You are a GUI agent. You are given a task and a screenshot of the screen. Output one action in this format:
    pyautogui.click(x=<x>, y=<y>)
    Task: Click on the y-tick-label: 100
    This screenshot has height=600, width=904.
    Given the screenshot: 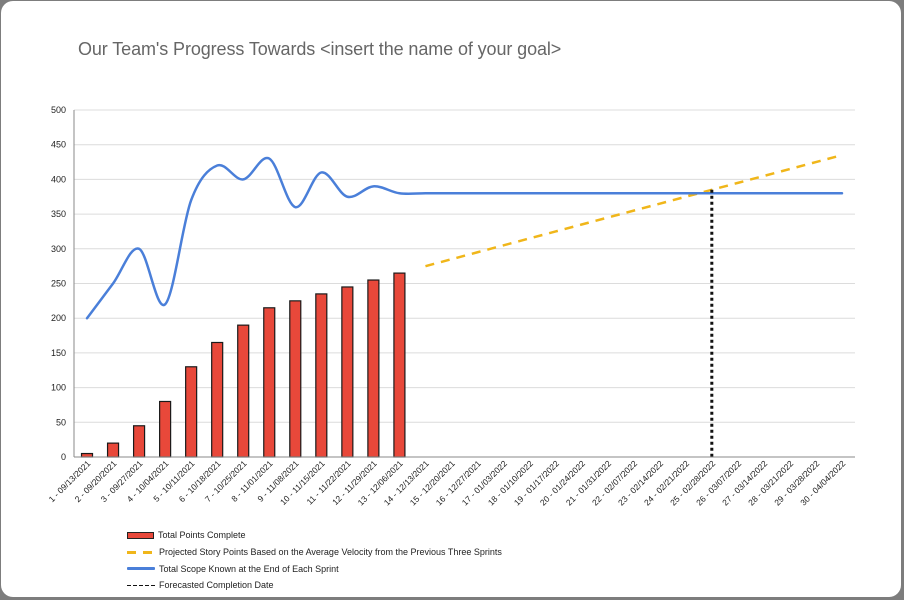 What is the action you would take?
    pyautogui.click(x=58, y=388)
    